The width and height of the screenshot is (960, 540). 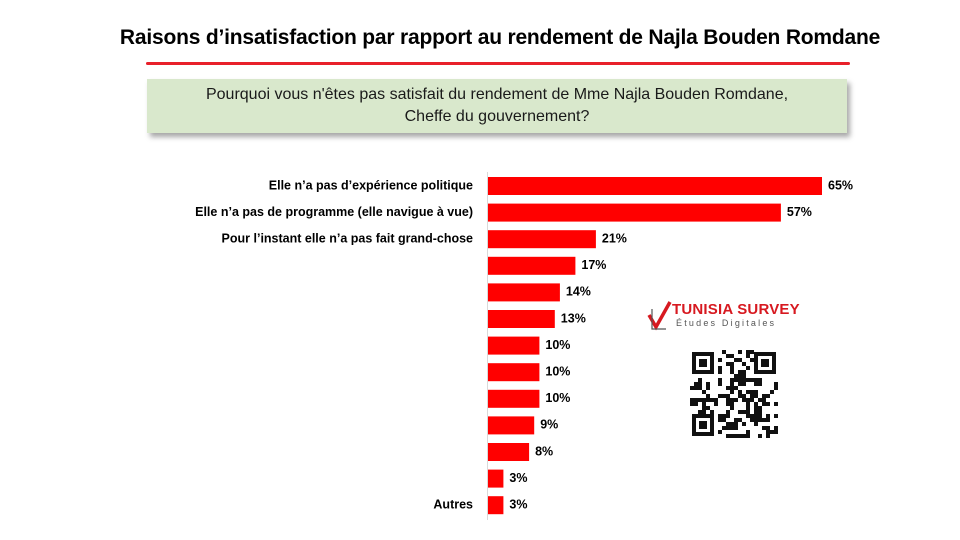 What do you see at coordinates (557, 345) in the screenshot?
I see `value-label-7: 10%` at bounding box center [557, 345].